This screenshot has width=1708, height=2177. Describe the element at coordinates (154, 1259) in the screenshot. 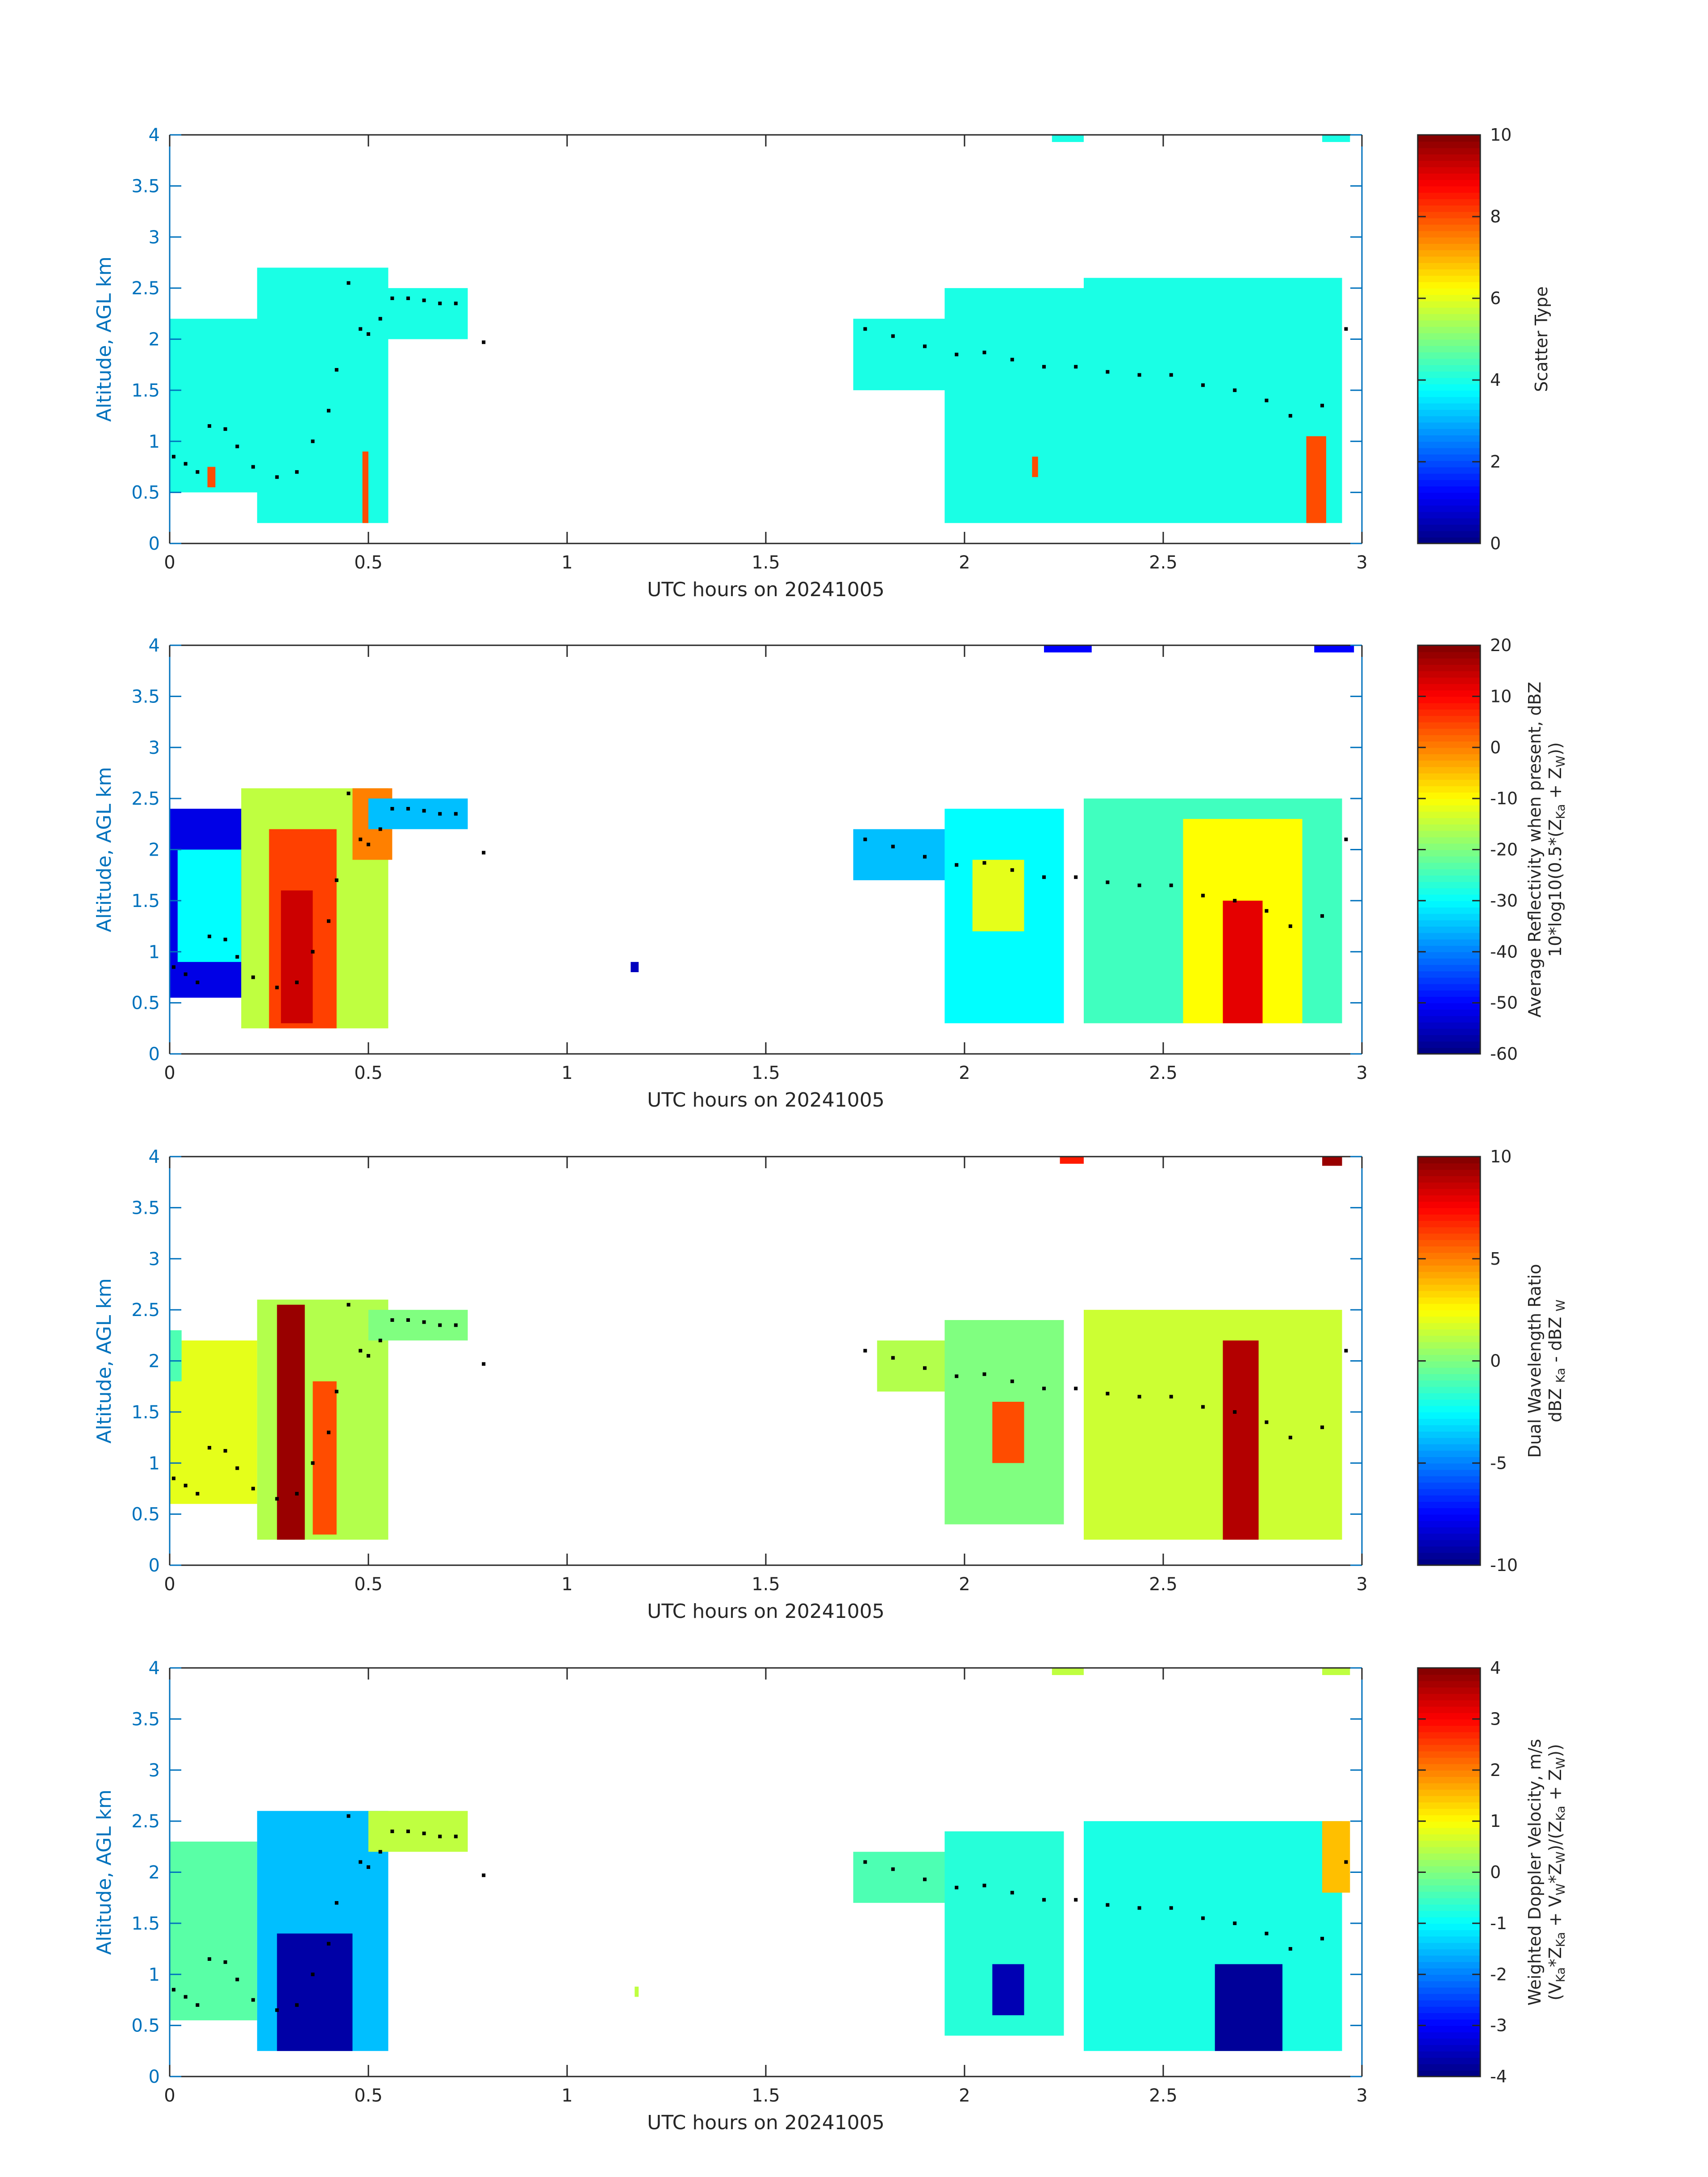

I see `y-tick-label: 3` at that location.